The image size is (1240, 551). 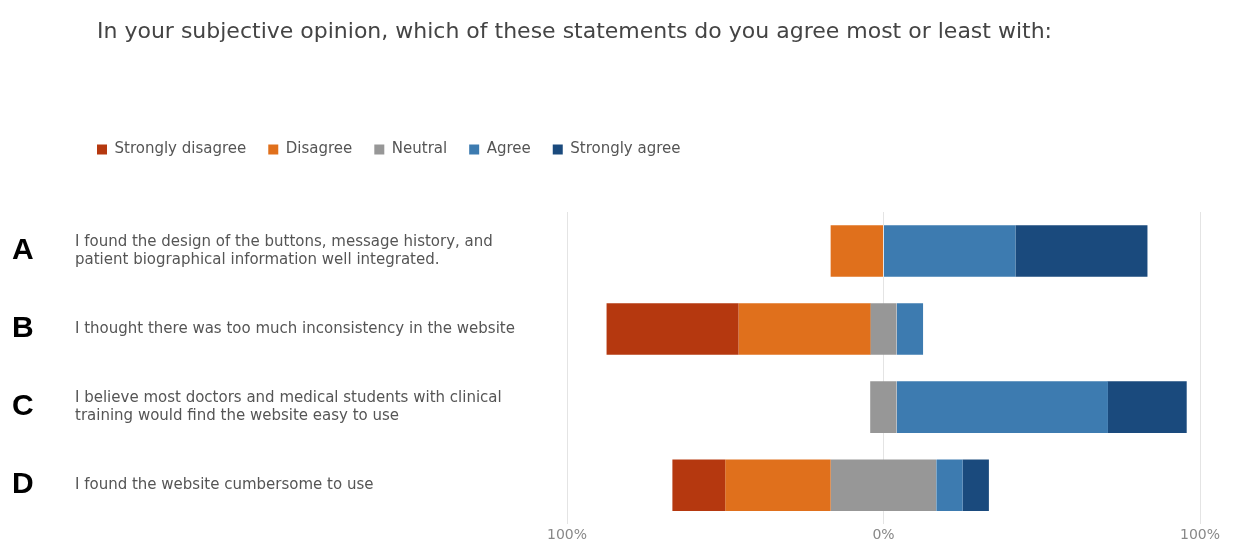 What do you see at coordinates (508, 148) in the screenshot?
I see `legend-label: Agree` at bounding box center [508, 148].